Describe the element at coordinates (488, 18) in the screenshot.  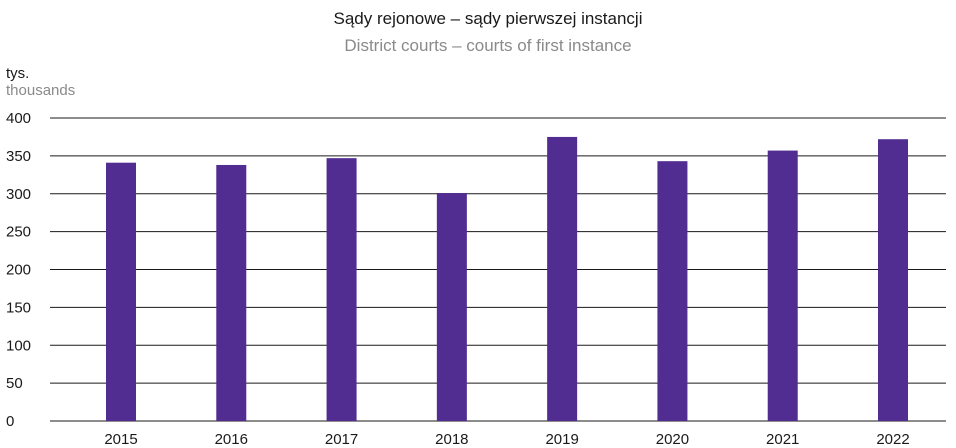
I see `chart-title: Sądy rejonowe – sądy pierwszej instancji` at that location.